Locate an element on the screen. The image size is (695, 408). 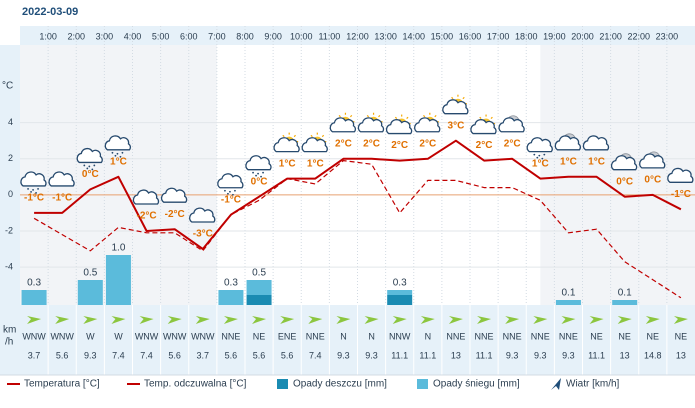
precip-label: 0.5 is located at coordinates (90, 273).